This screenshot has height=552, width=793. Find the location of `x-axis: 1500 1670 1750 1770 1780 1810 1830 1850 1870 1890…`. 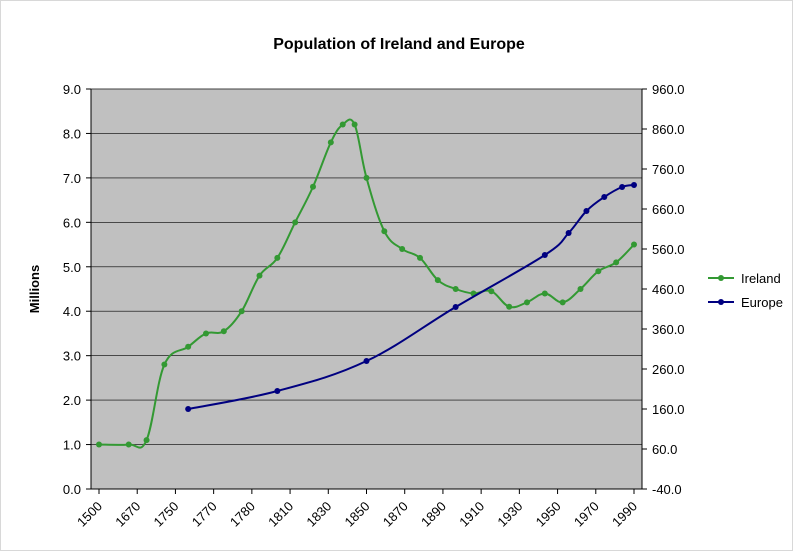

x-axis: 1500 1670 1750 1770 1780 1810 1830 1850 1870 1890… is located at coordinates (358, 509).